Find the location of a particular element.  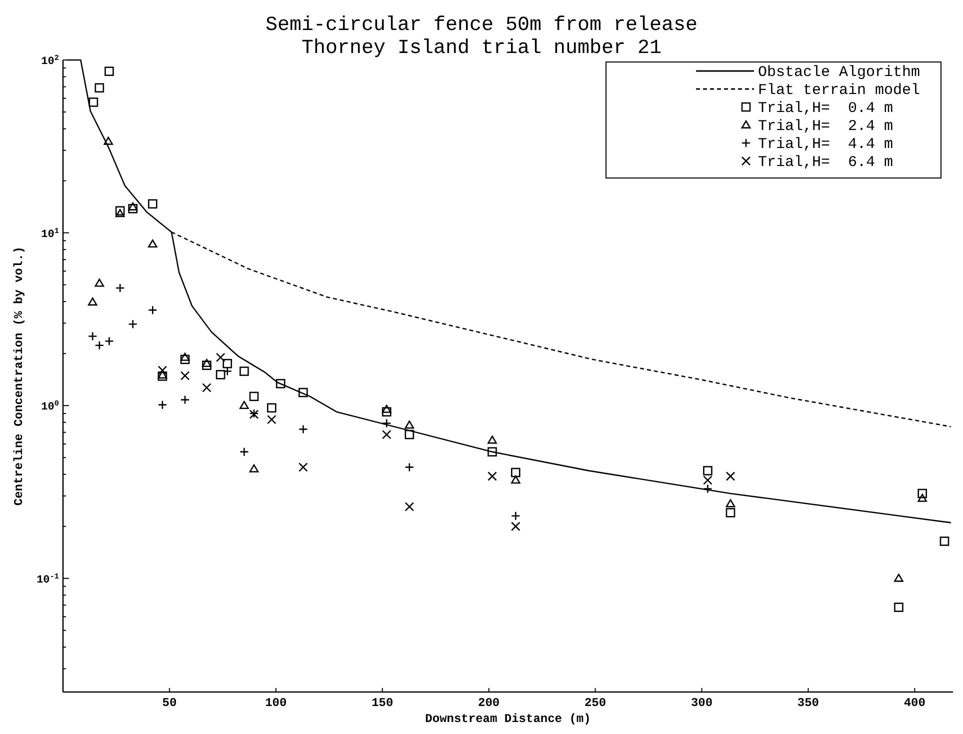

y-axis-title: Centreline Concentration (% by vol.) is located at coordinates (19, 376).